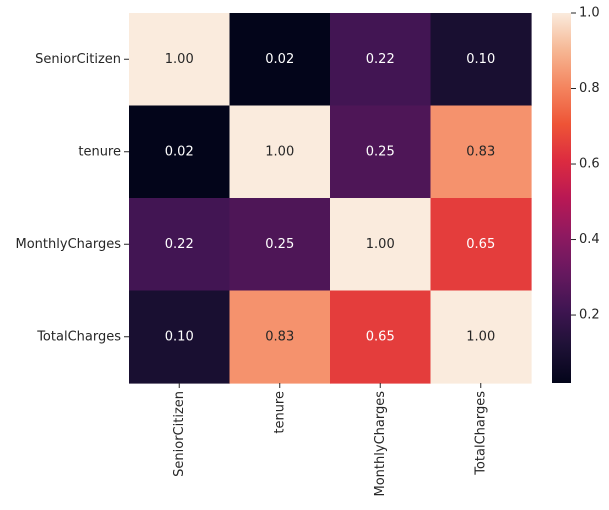 The width and height of the screenshot is (609, 510). What do you see at coordinates (589, 88) in the screenshot?
I see `colorbar-tick-label-3: 0.8` at bounding box center [589, 88].